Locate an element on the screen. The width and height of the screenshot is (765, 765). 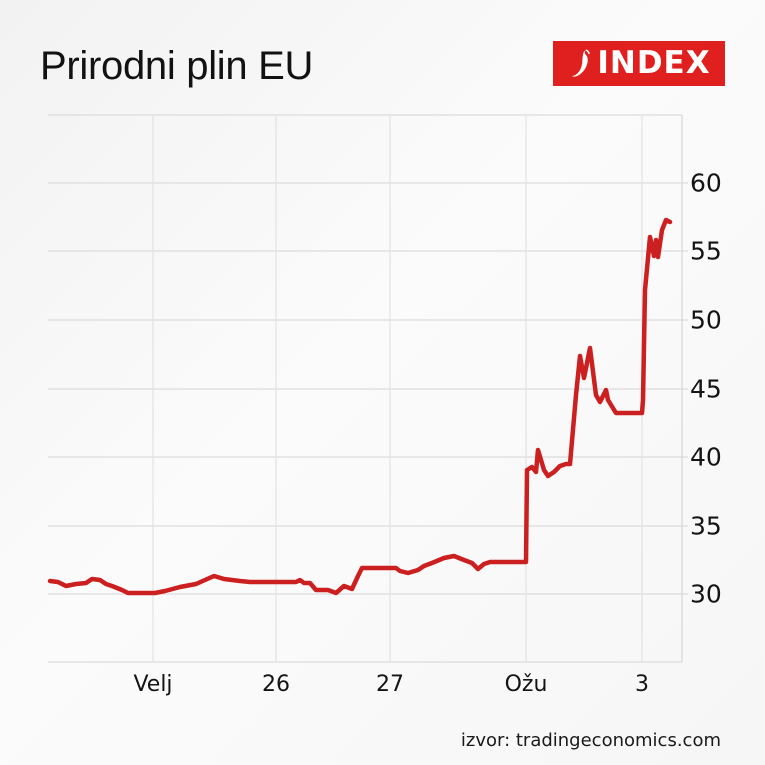
y-tick-40: 40 is located at coordinates (706, 457).